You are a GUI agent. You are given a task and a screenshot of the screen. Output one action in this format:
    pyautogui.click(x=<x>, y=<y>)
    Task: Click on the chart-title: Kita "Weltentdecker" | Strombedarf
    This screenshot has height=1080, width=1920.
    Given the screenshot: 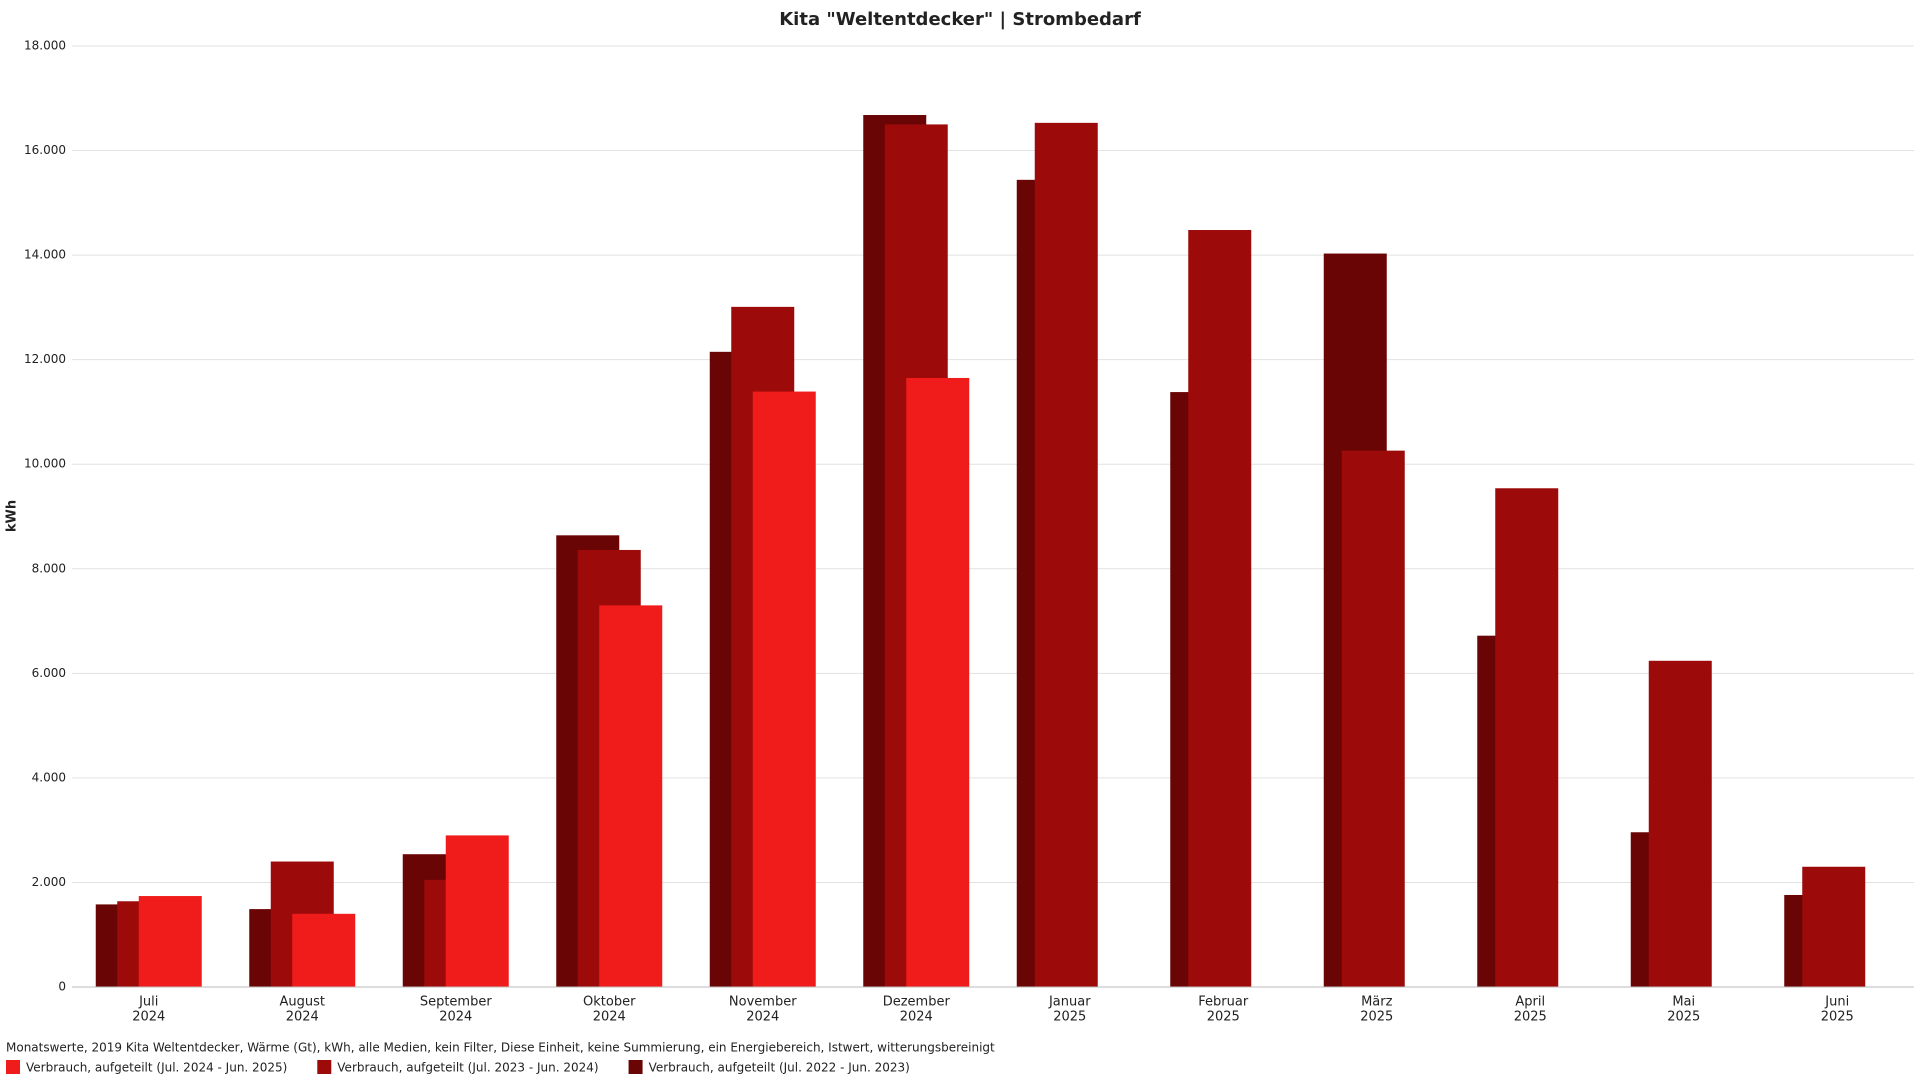 What is the action you would take?
    pyautogui.click(x=960, y=19)
    